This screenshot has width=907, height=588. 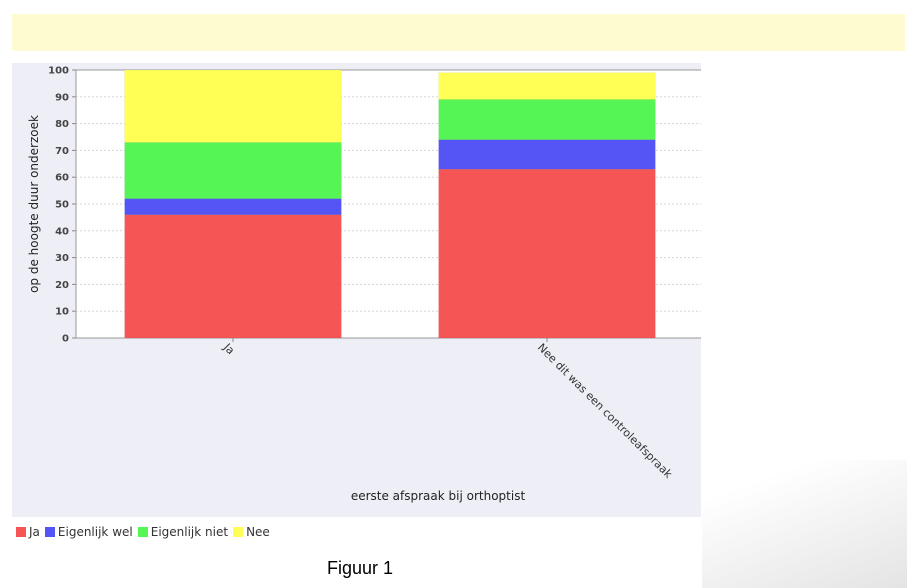 What do you see at coordinates (804, 524) in the screenshot?
I see `corner-shade` at bounding box center [804, 524].